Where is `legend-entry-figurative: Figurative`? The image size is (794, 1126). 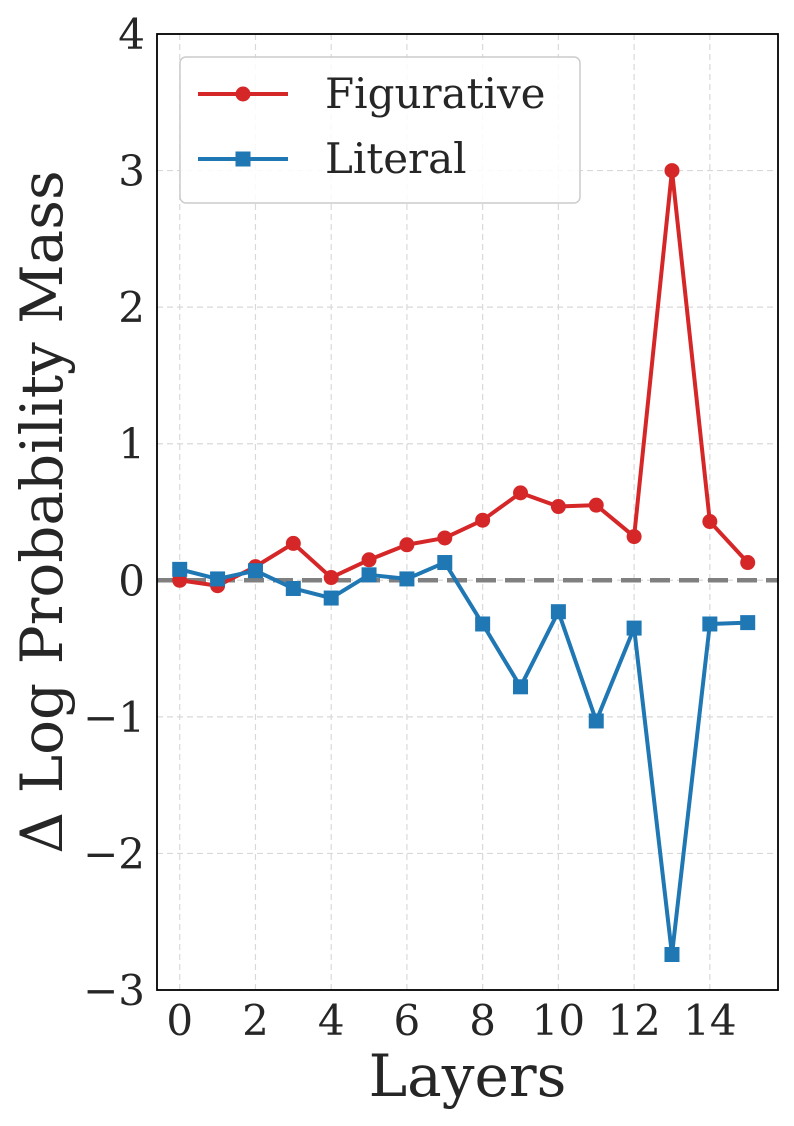 legend-entry-figurative: Figurative is located at coordinates (372, 93).